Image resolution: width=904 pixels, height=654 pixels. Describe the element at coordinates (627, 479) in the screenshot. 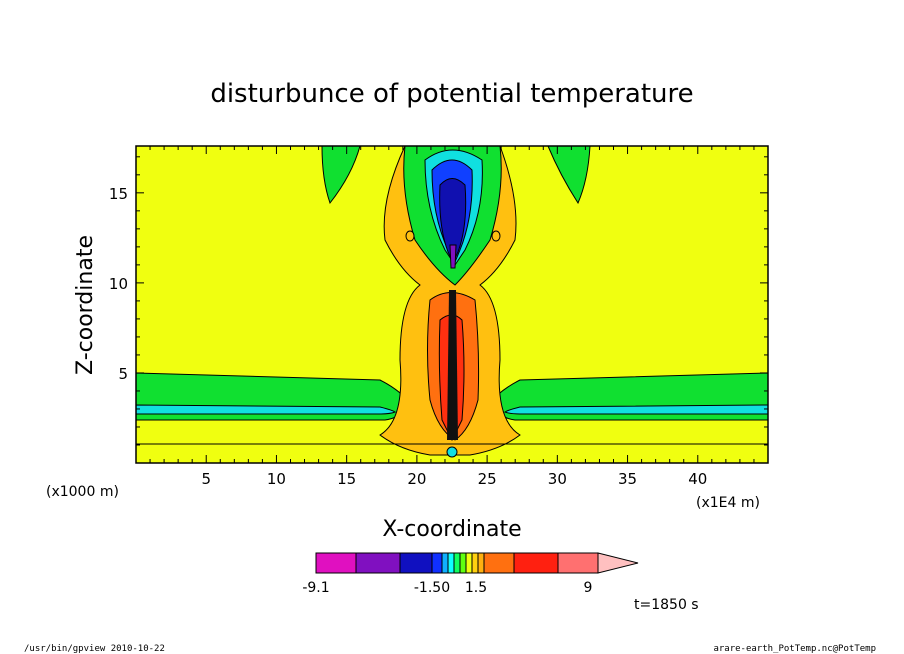

I see `x-tick-label: 35` at that location.